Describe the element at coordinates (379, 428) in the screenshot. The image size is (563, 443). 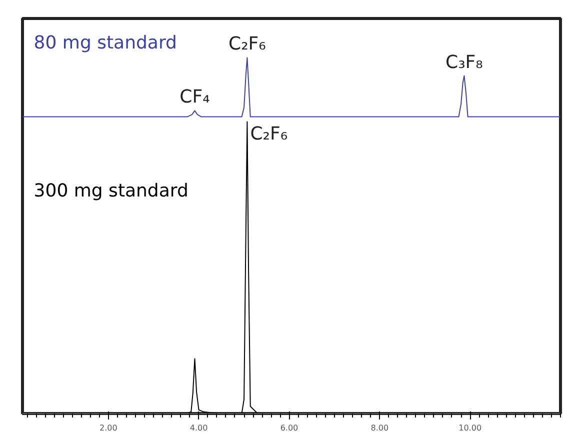
I see `x-tick-label: 8.00` at that location.